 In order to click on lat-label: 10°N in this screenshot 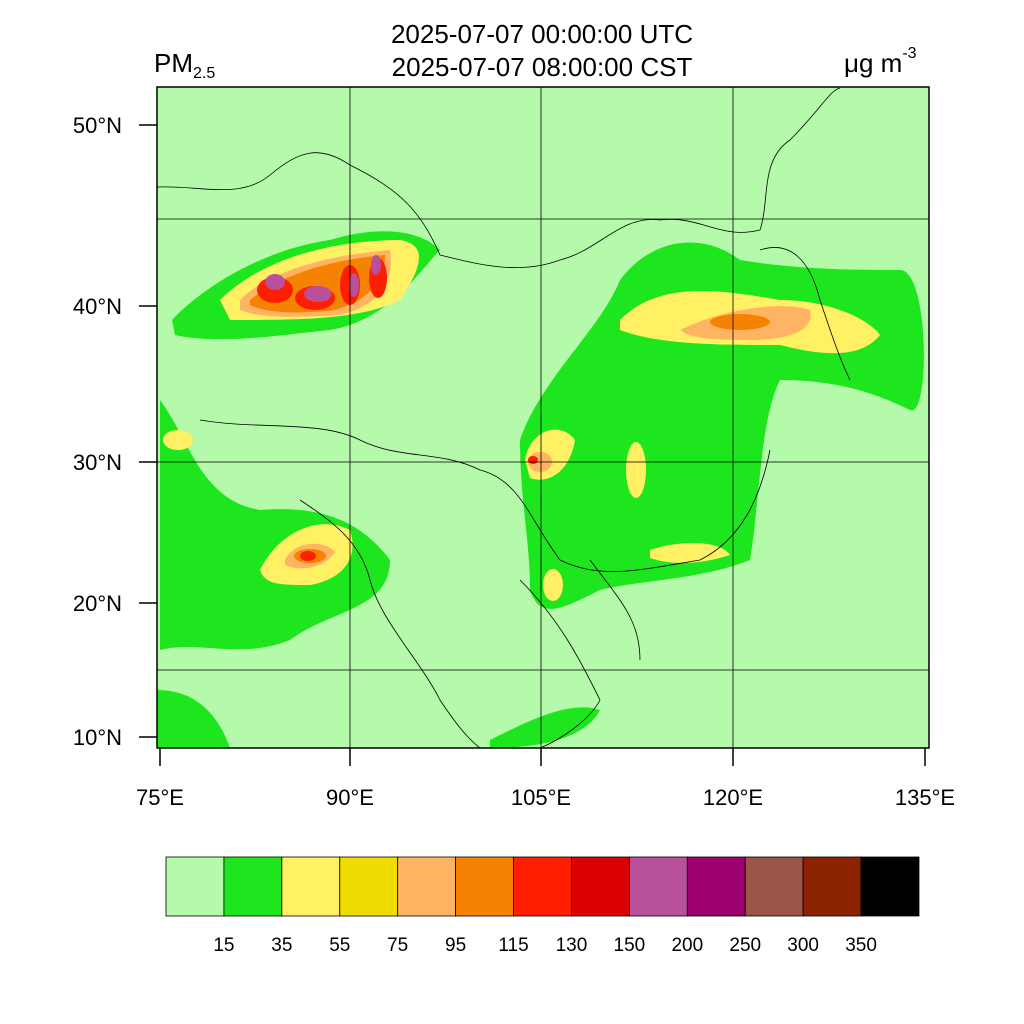, I will do `click(97, 737)`.